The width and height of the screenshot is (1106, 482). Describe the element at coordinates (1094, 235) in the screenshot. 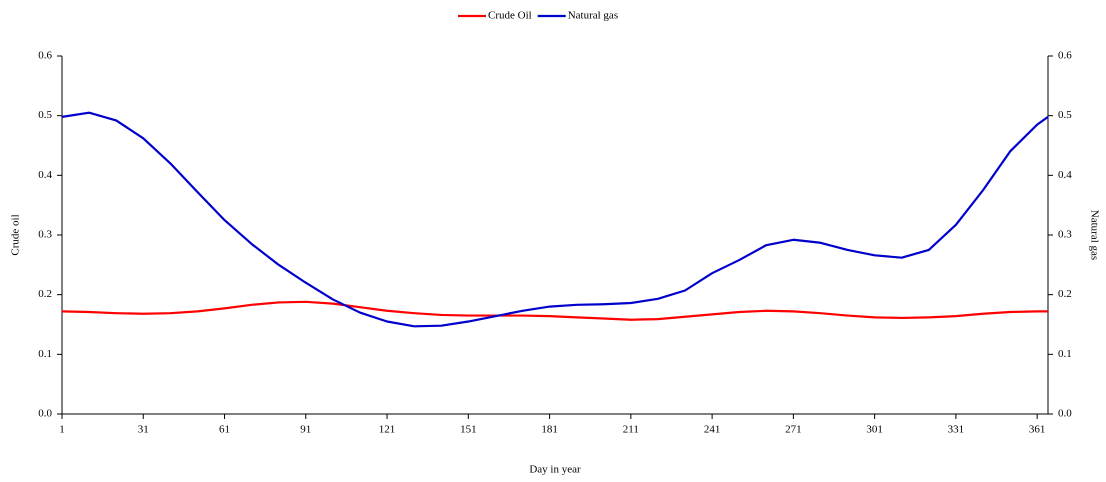

I see `y2-axis-title: Natural gas` at that location.